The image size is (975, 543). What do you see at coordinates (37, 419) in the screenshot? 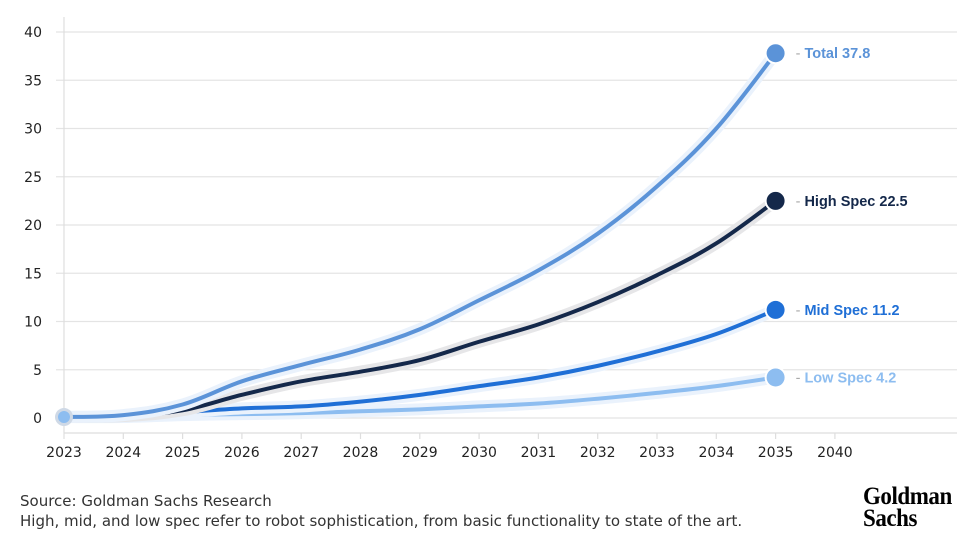
I see `y-tick-label: 0` at bounding box center [37, 419].